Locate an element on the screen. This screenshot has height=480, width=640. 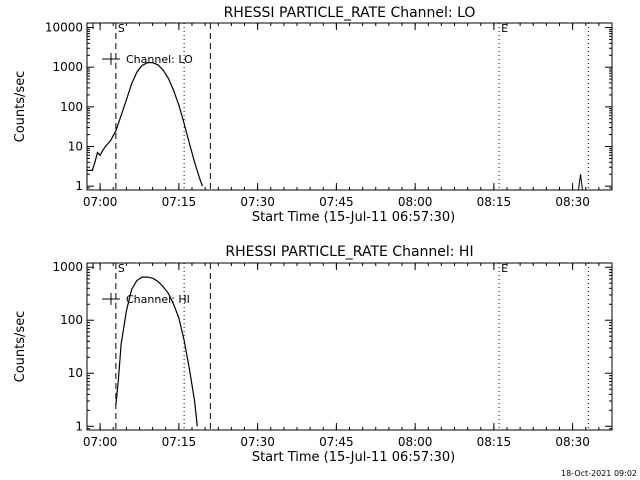
chart-title: RHESSI PARTICLE_RATE Channel: LO is located at coordinates (350, 13).